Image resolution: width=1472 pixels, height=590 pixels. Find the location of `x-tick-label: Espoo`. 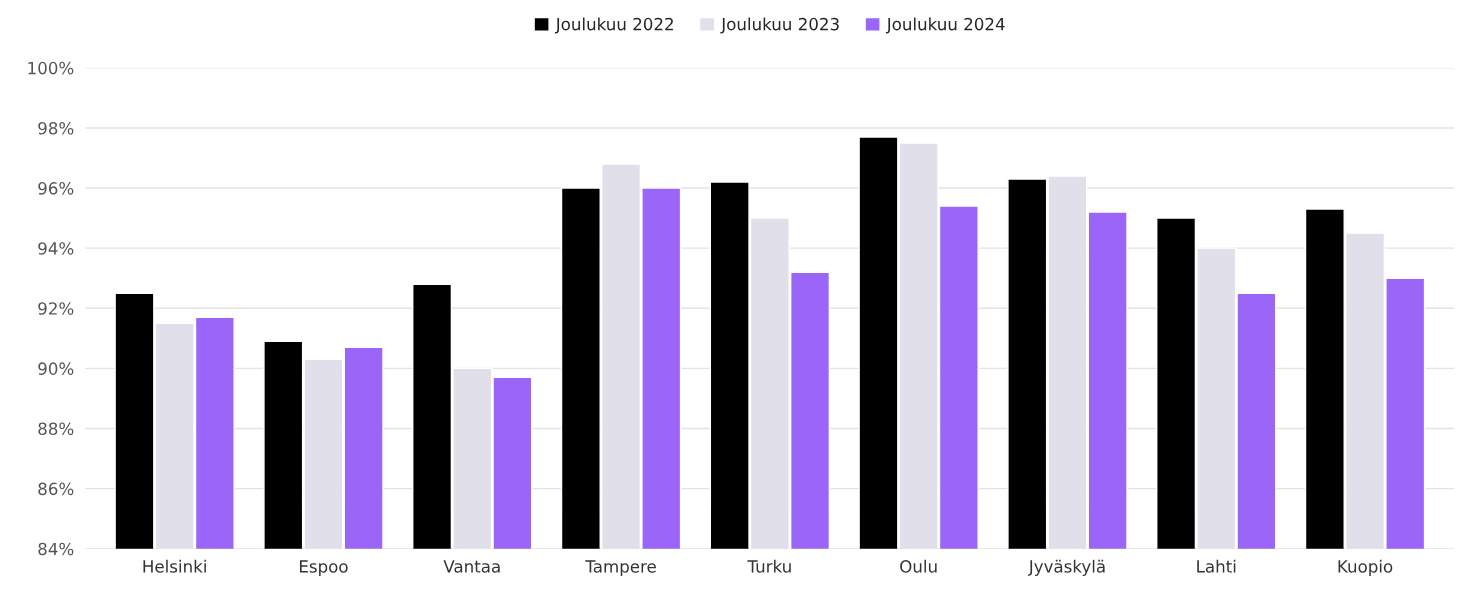

x-tick-label: Espoo is located at coordinates (324, 568).